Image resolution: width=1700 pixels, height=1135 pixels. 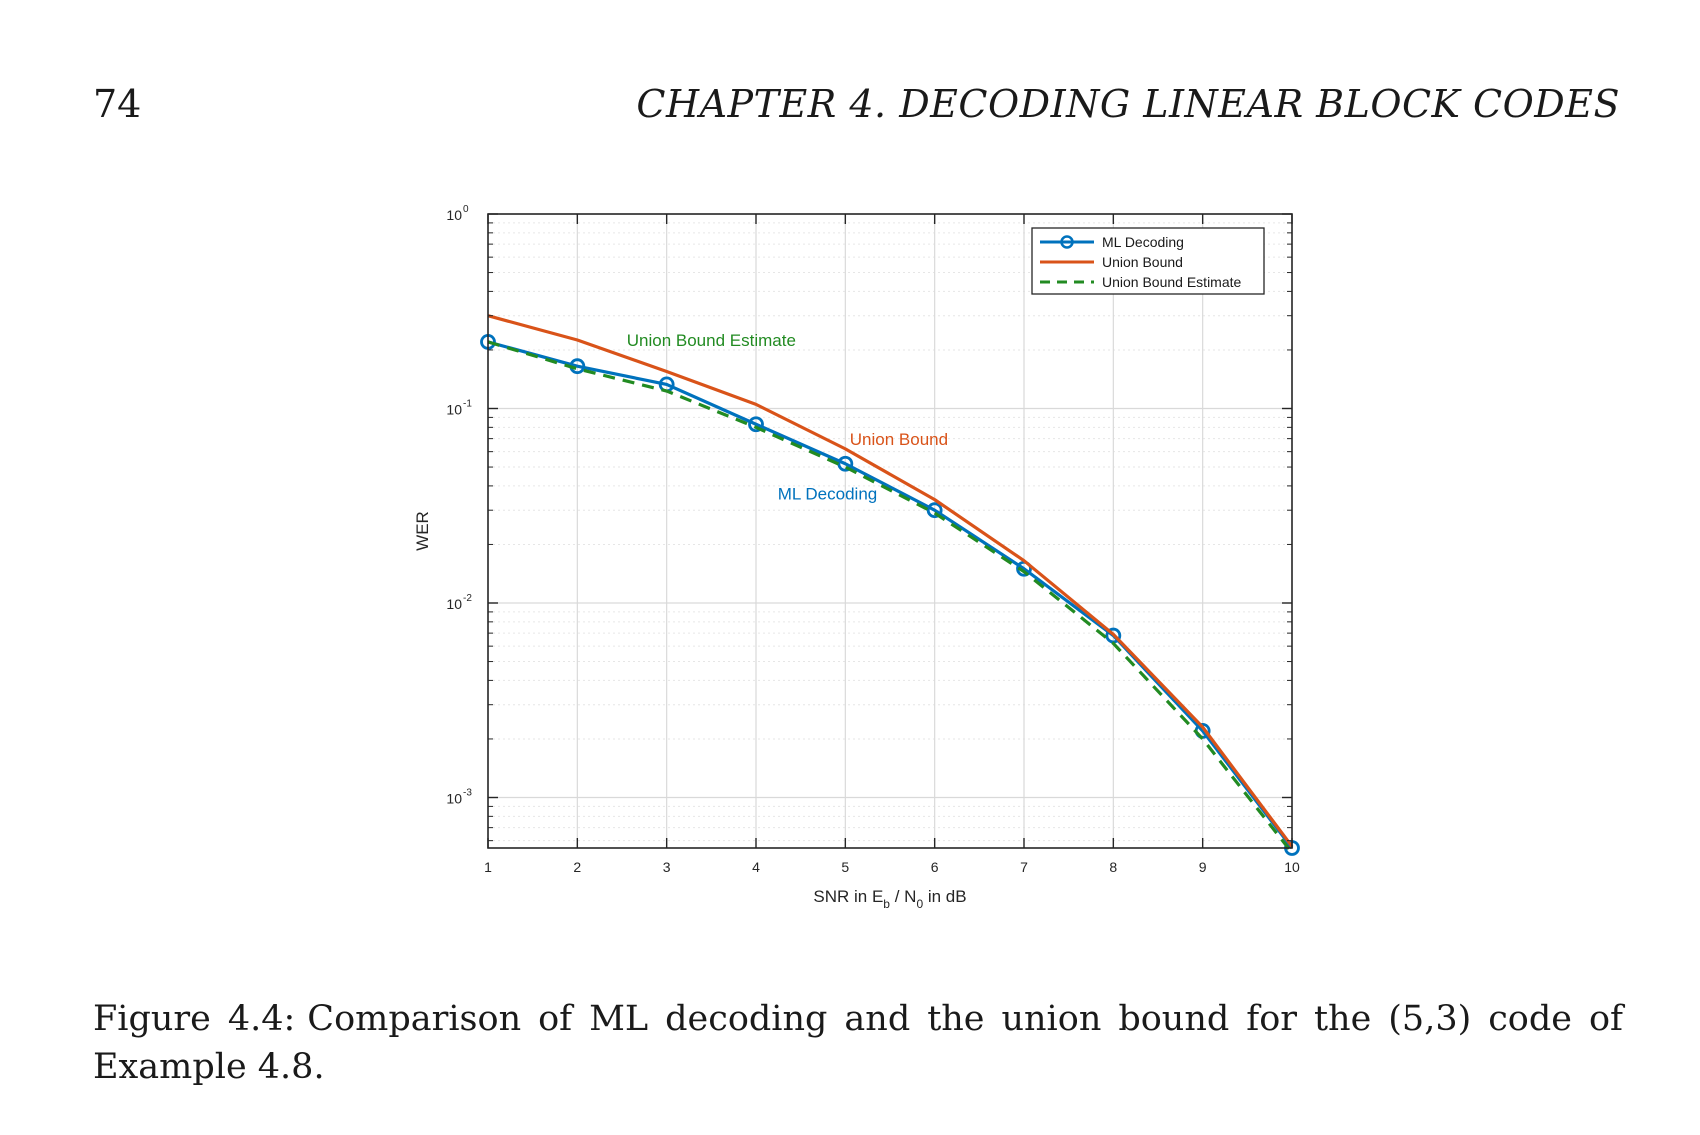 What do you see at coordinates (577, 867) in the screenshot?
I see `x-tick-label: 2` at bounding box center [577, 867].